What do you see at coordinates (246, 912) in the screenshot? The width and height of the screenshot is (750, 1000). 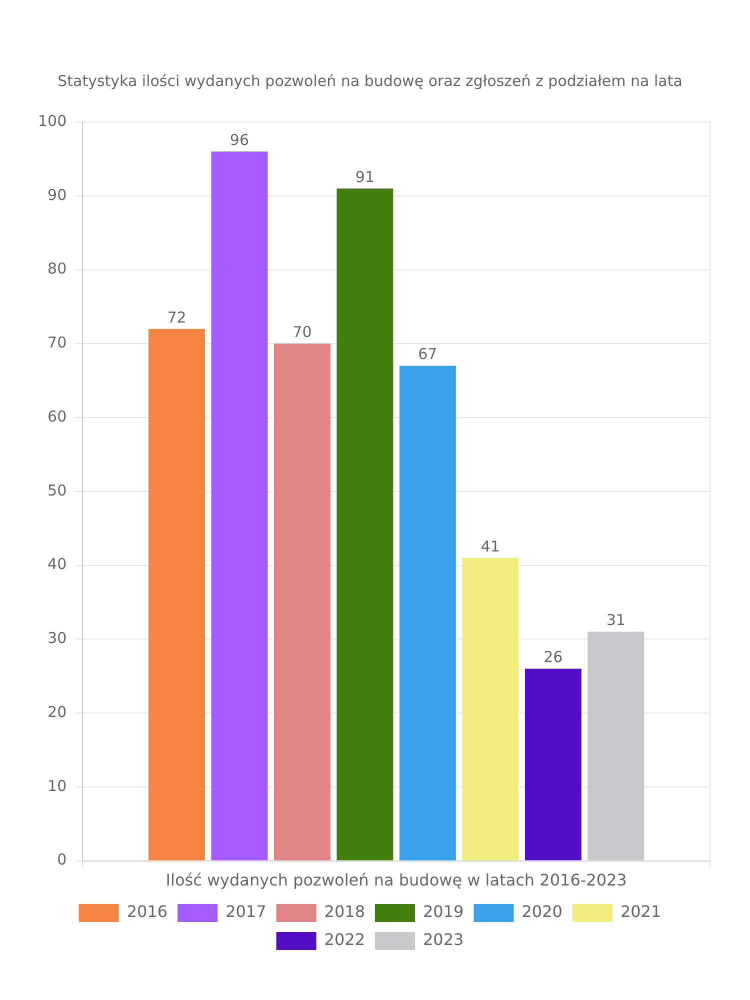 I see `legend-label: 2017` at bounding box center [246, 912].